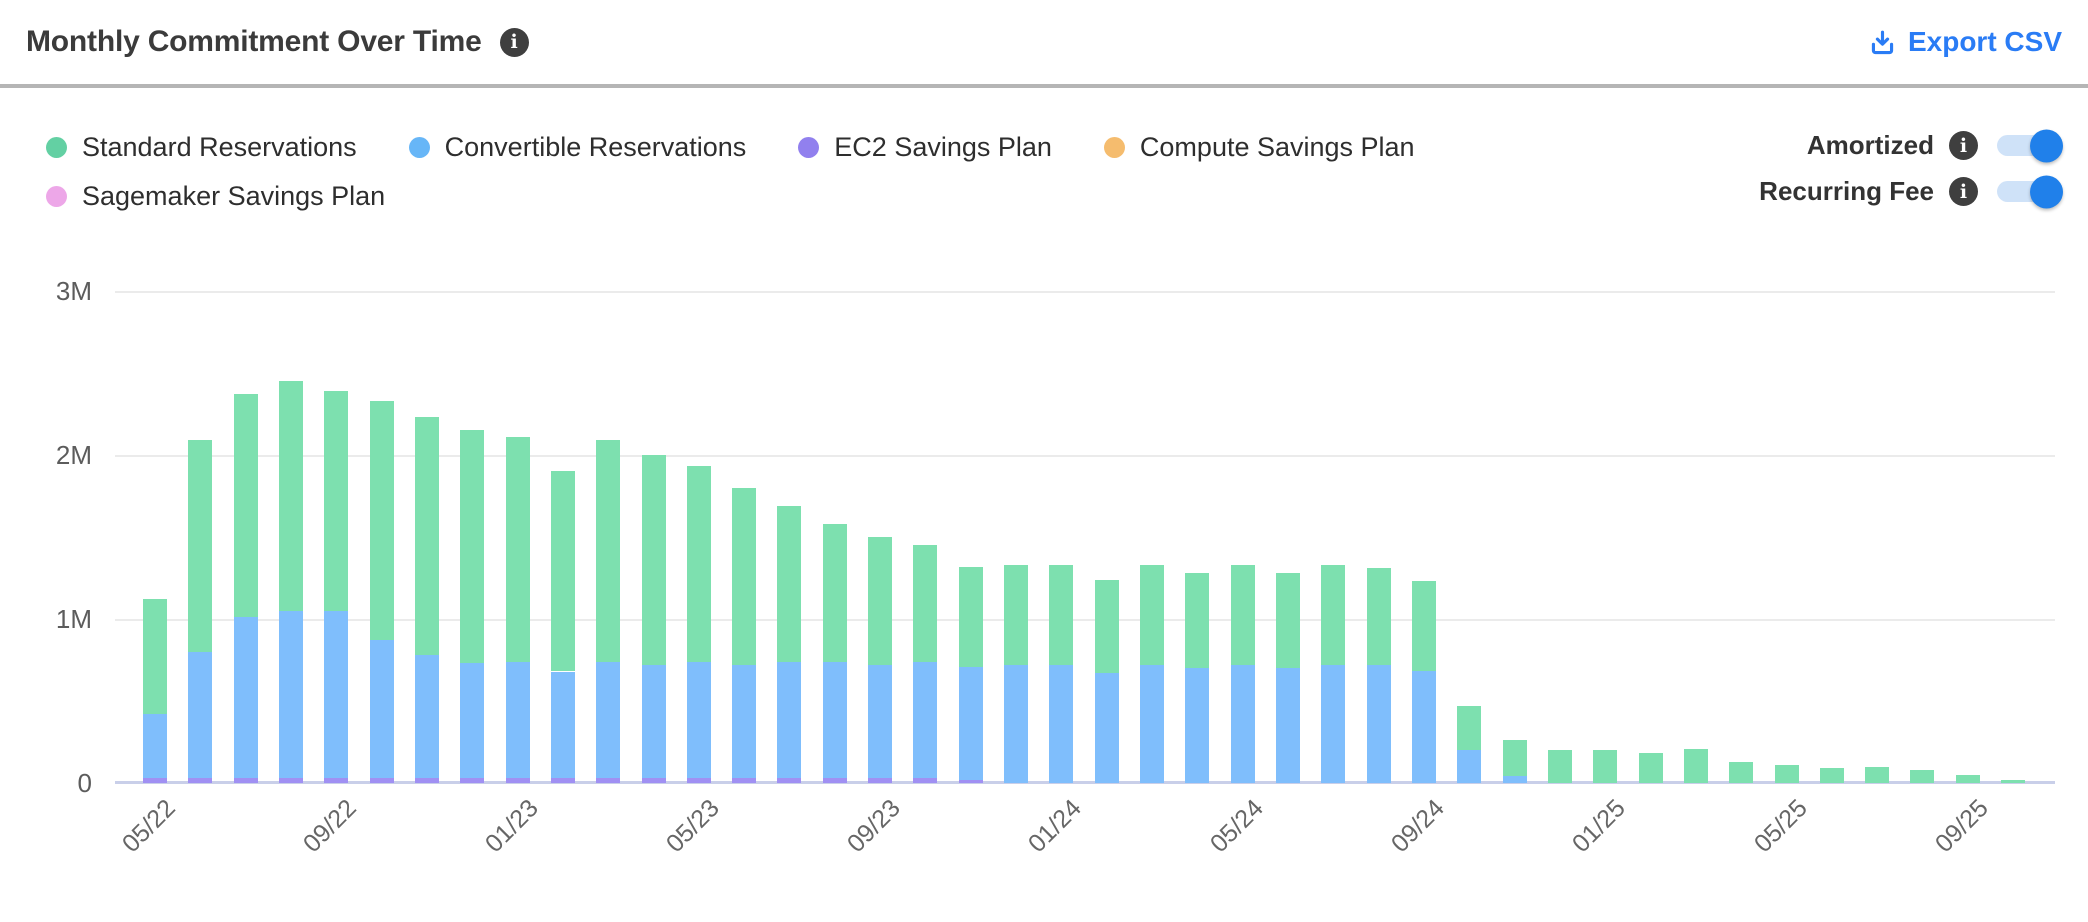 This screenshot has width=2088, height=922. I want to click on legend-item-sagemaker-savings-plan: Sagemaker Savings Plan, so click(215, 196).